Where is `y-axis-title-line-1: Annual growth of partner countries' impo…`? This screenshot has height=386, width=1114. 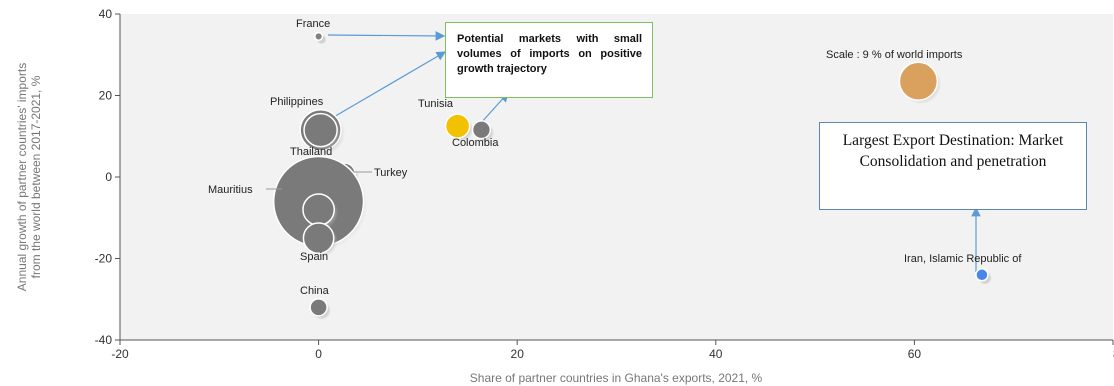 y-axis-title-line-1: Annual growth of partner countries' impo… is located at coordinates (22, 177).